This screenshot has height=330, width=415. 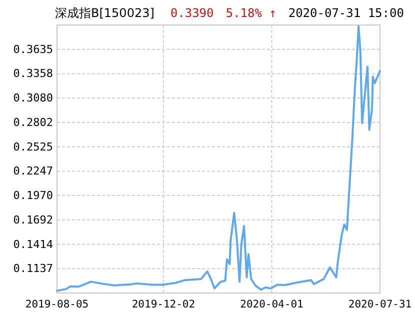 I want to click on y-tick-label: 0.3080, so click(x=33, y=98).